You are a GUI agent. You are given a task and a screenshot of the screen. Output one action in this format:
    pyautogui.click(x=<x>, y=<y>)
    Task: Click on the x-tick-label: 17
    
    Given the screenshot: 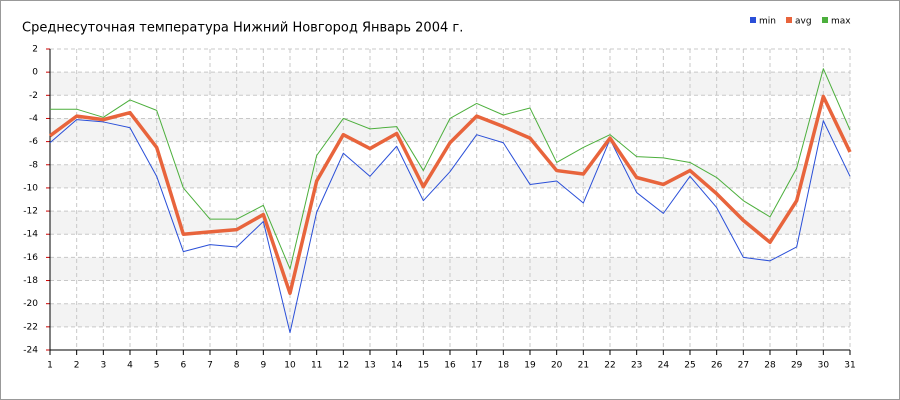 What is the action you would take?
    pyautogui.click(x=476, y=366)
    